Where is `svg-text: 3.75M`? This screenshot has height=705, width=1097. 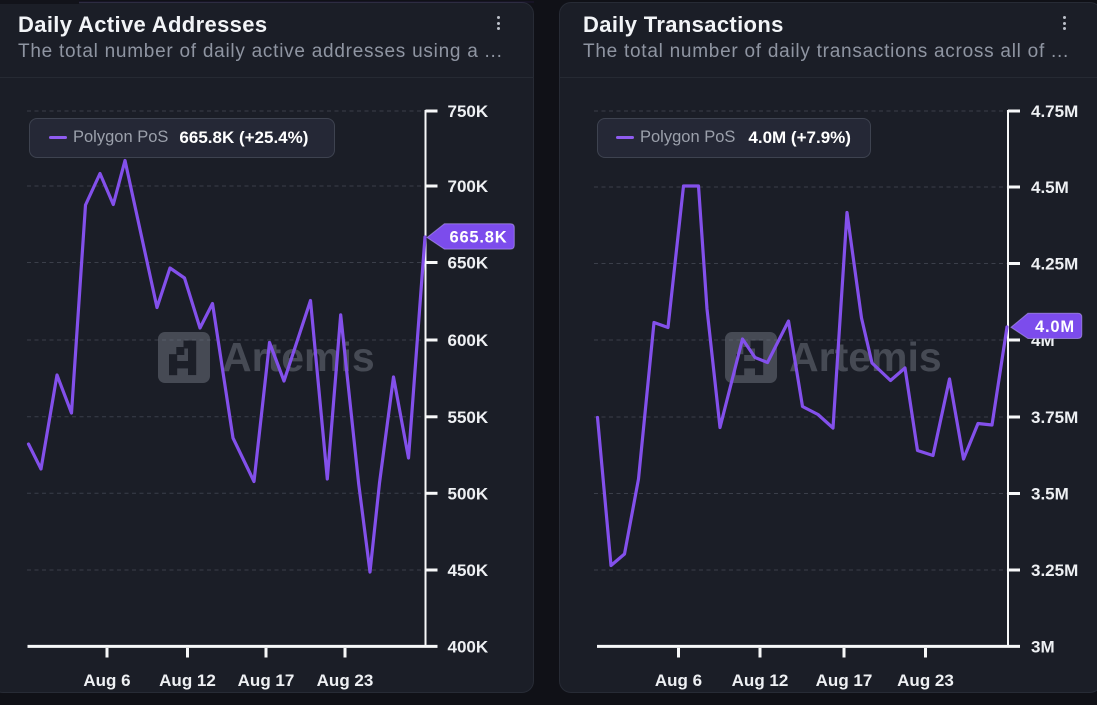 svg-text: 3.75M is located at coordinates (1054, 417).